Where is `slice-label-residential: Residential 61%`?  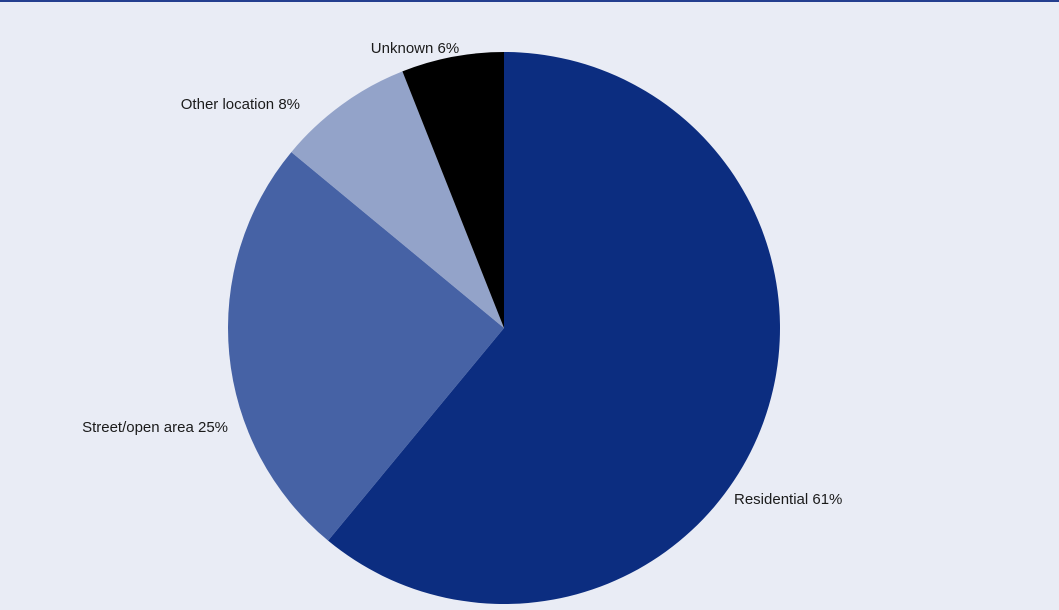
slice-label-residential: Residential 61% is located at coordinates (788, 499).